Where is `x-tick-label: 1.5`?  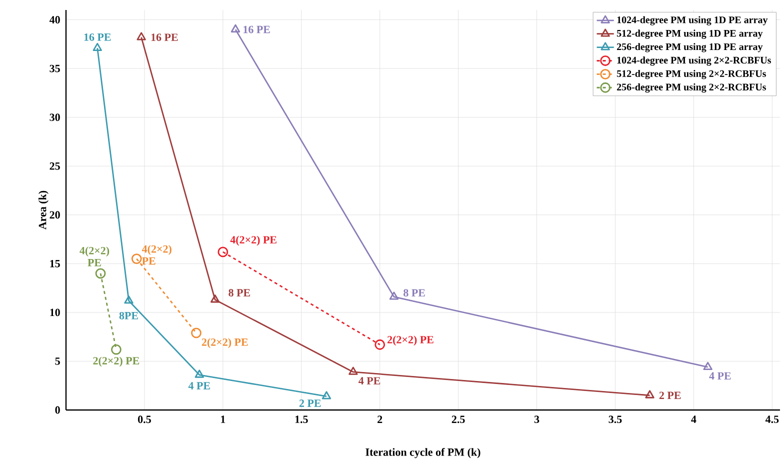
x-tick-label: 1.5 is located at coordinates (301, 420).